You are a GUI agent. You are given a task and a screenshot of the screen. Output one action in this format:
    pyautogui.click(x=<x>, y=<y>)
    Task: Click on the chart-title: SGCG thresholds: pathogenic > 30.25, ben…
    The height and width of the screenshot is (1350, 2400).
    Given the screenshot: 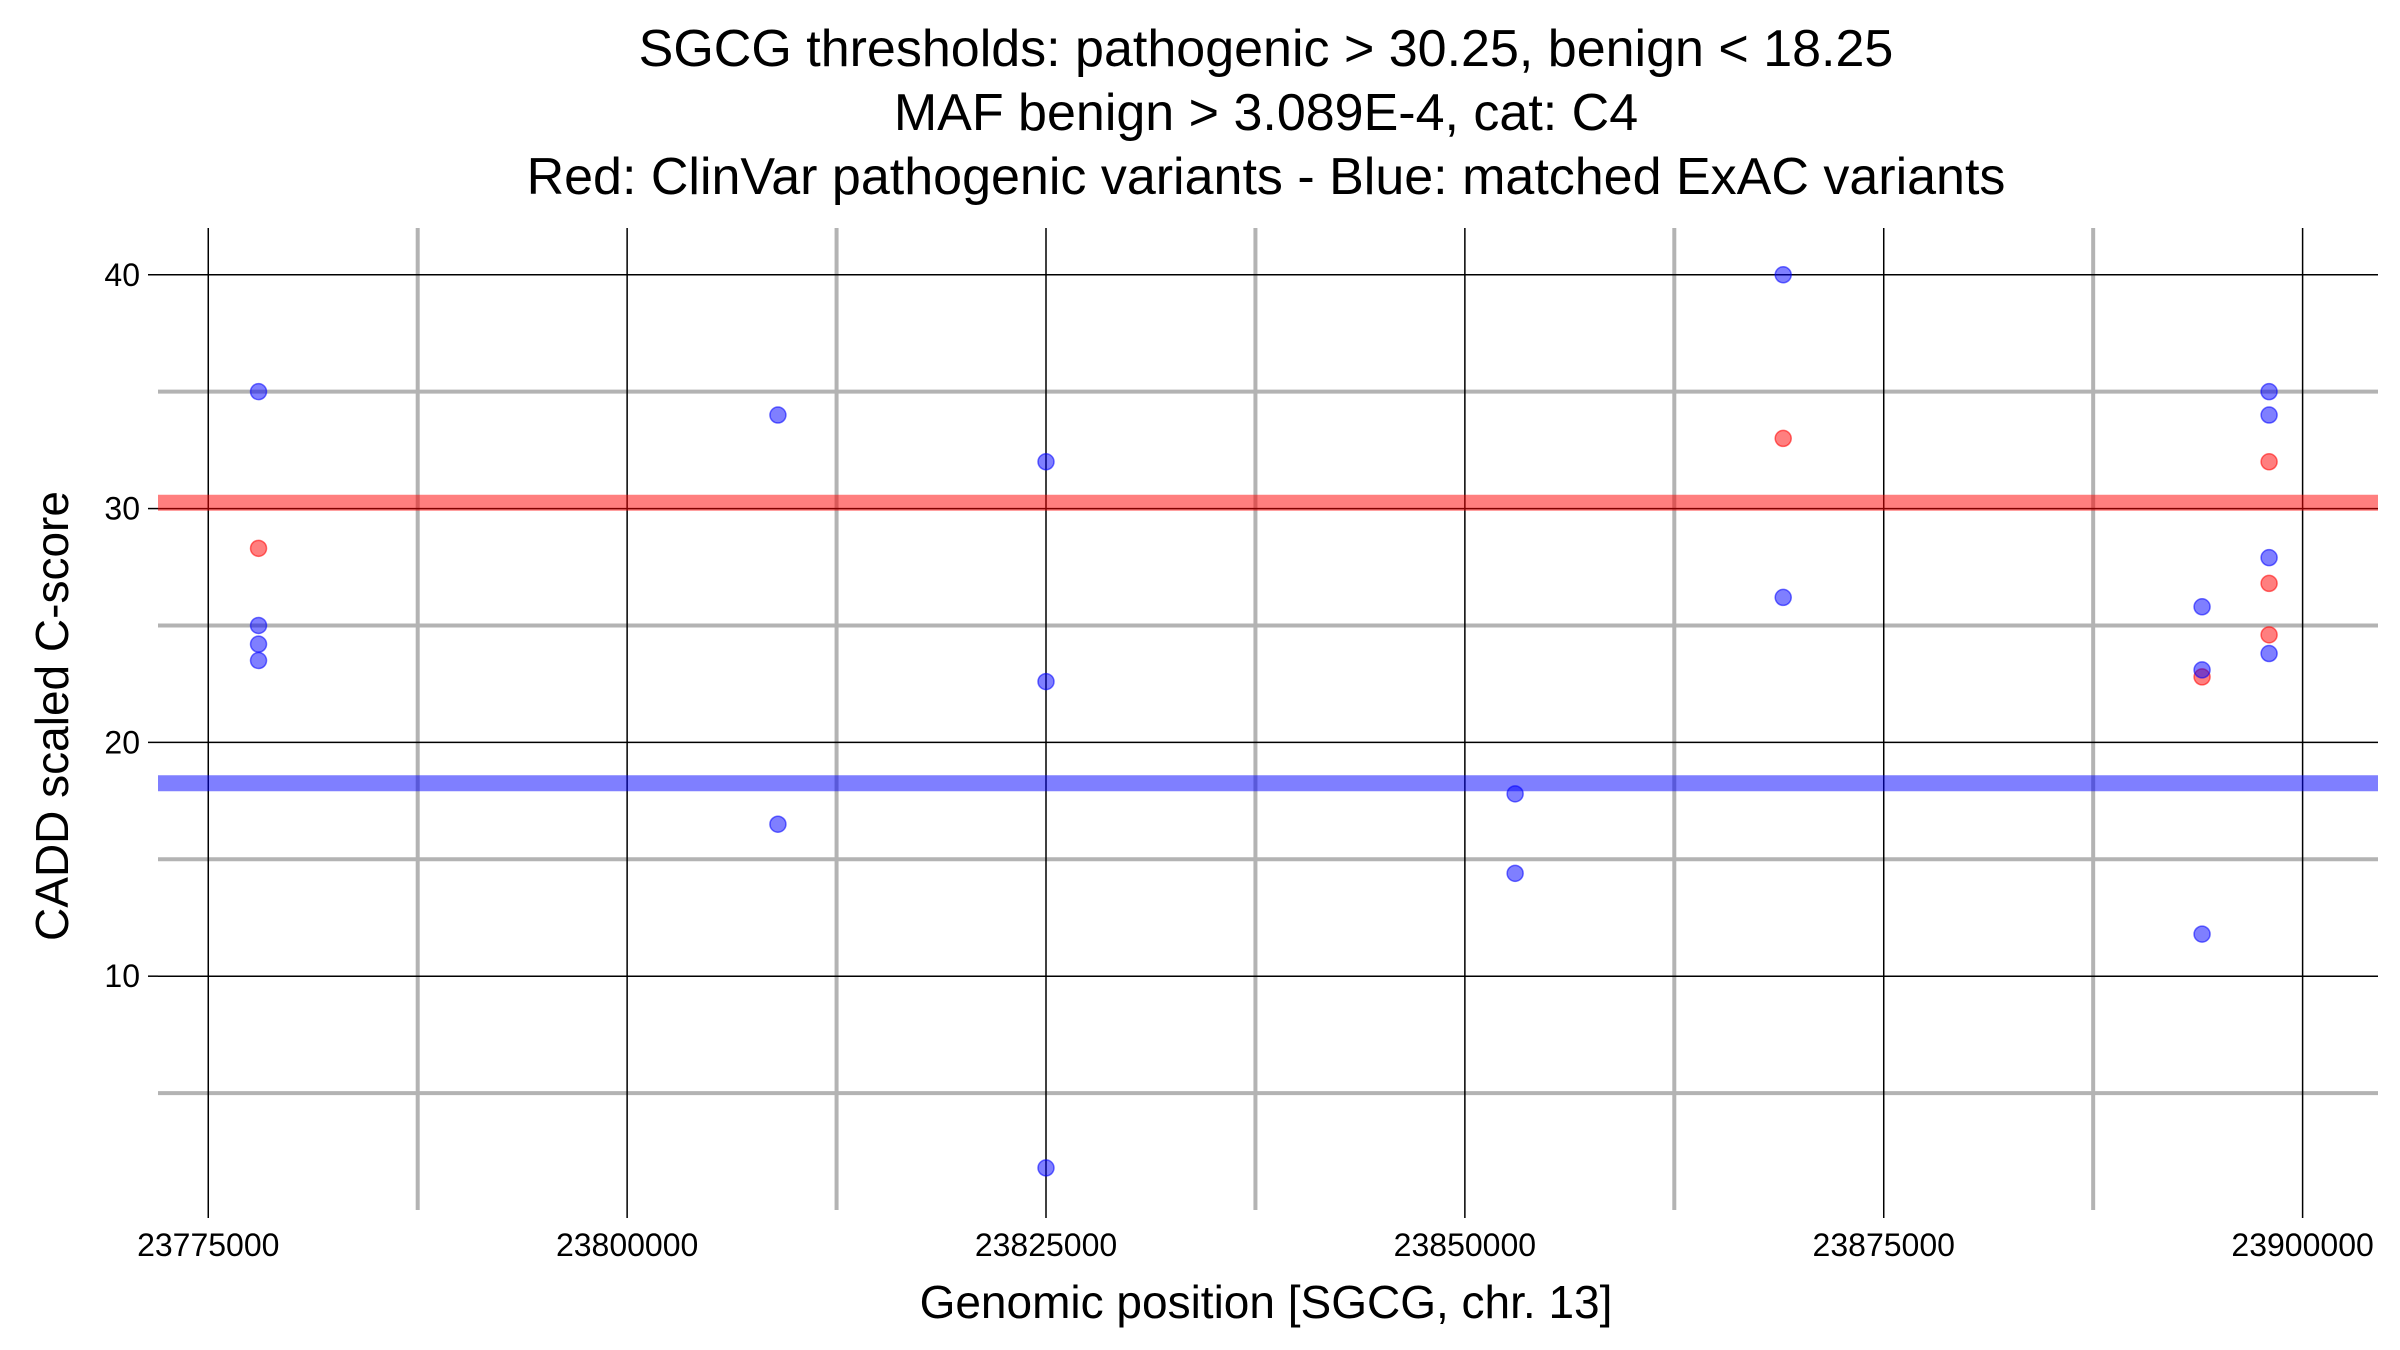 What is the action you would take?
    pyautogui.click(x=1266, y=113)
    